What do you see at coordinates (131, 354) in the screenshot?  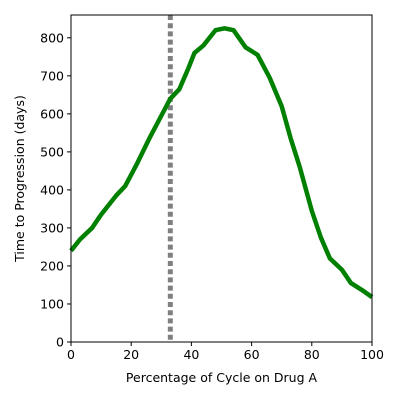 I see `x-tick-label: 20` at bounding box center [131, 354].